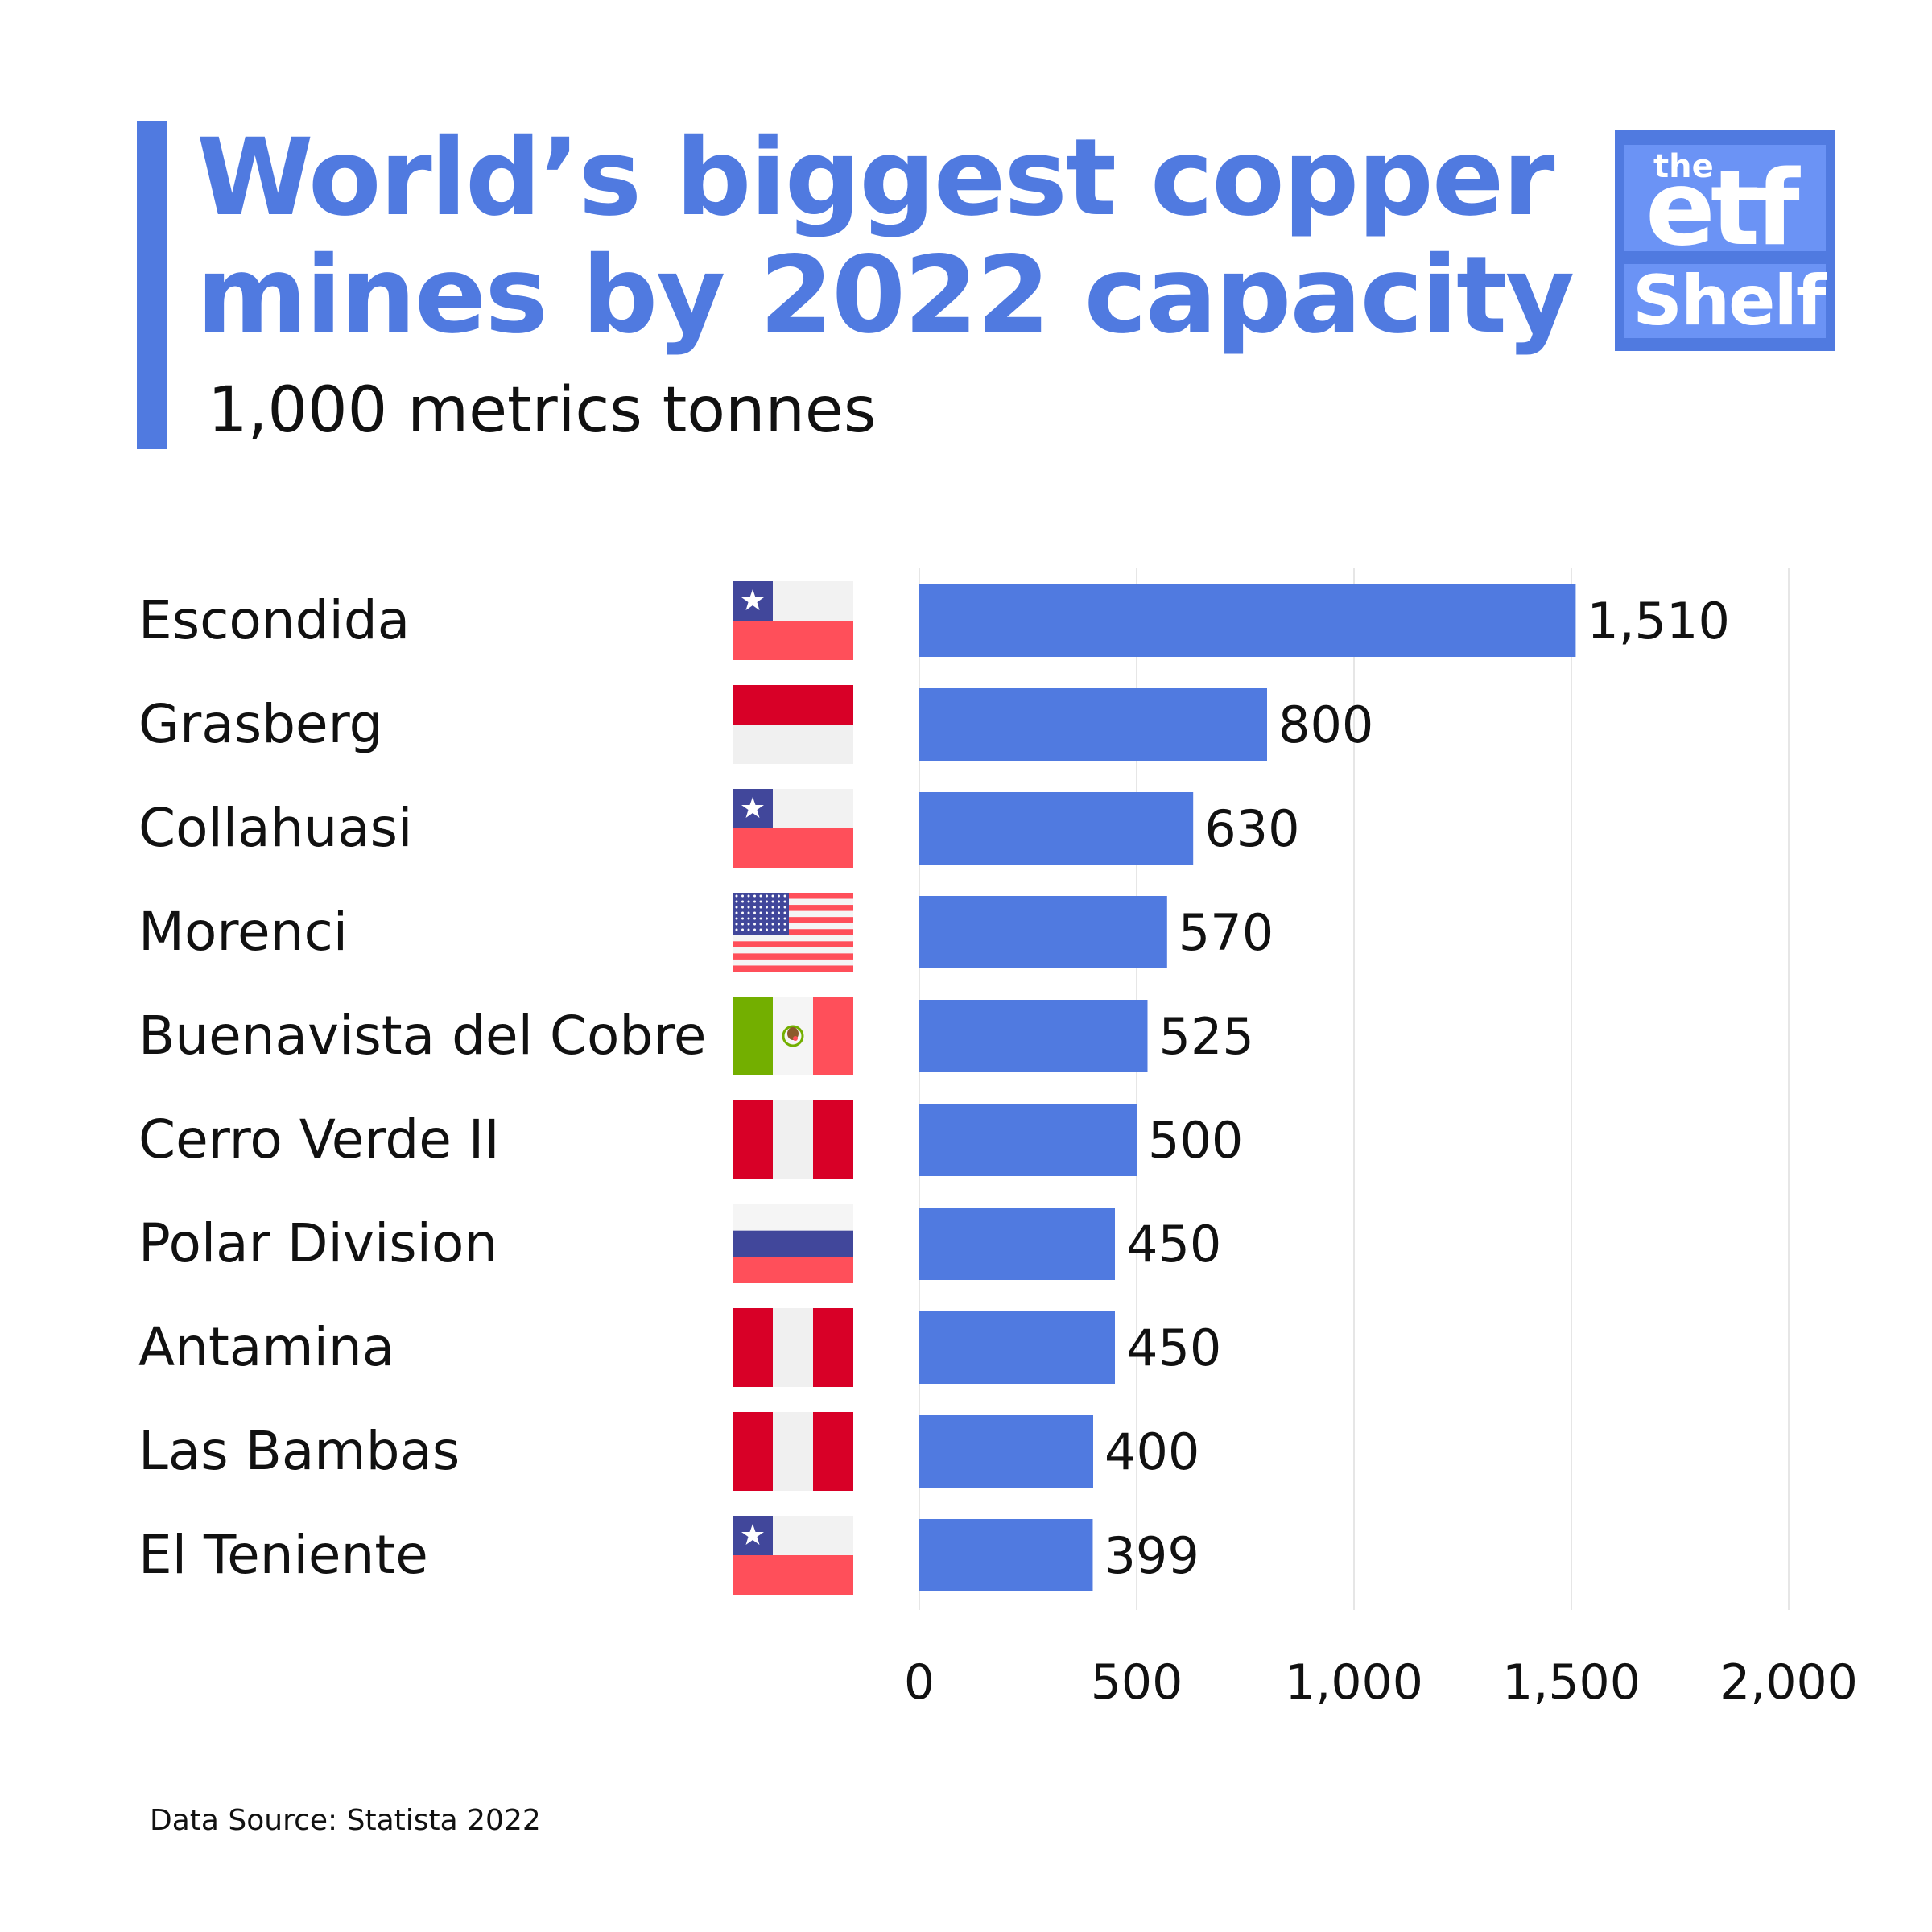  What do you see at coordinates (1251, 828) in the screenshot?
I see `bar-value-label: 630` at bounding box center [1251, 828].